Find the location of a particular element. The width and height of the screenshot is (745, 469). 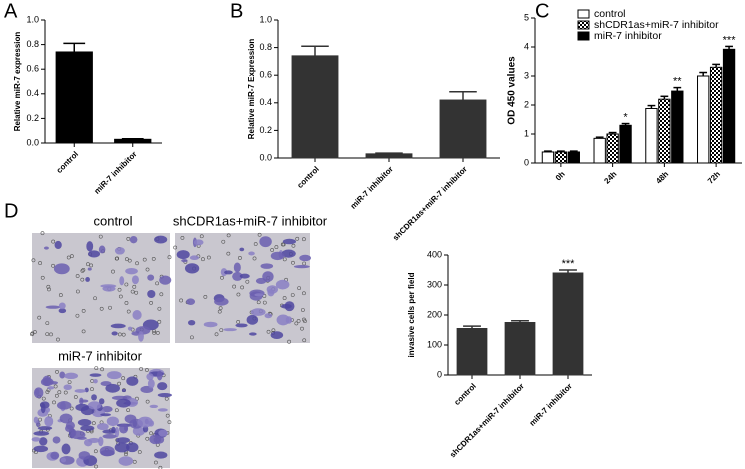

y-tick-label: 1.0 is located at coordinates (32, 19).